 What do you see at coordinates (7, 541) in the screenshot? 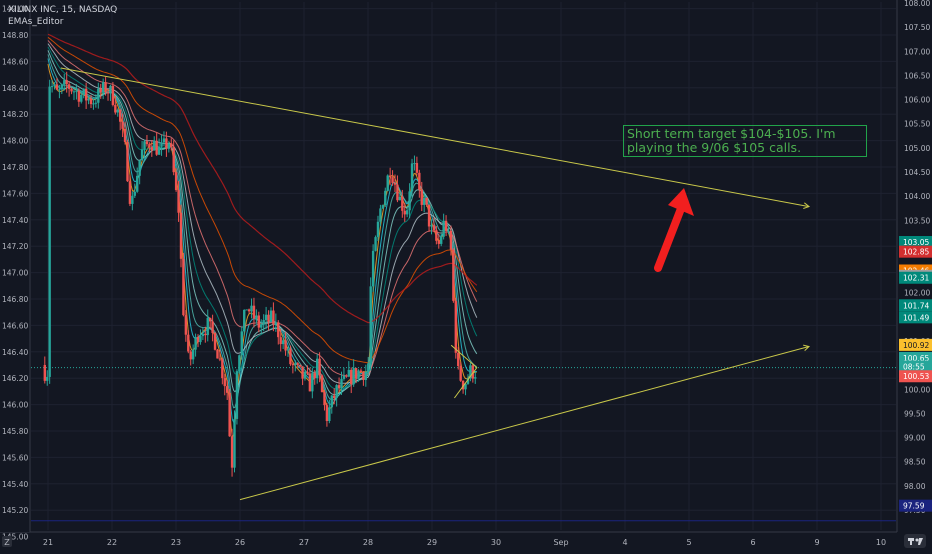
I see `timezone-button: Z` at bounding box center [7, 541].